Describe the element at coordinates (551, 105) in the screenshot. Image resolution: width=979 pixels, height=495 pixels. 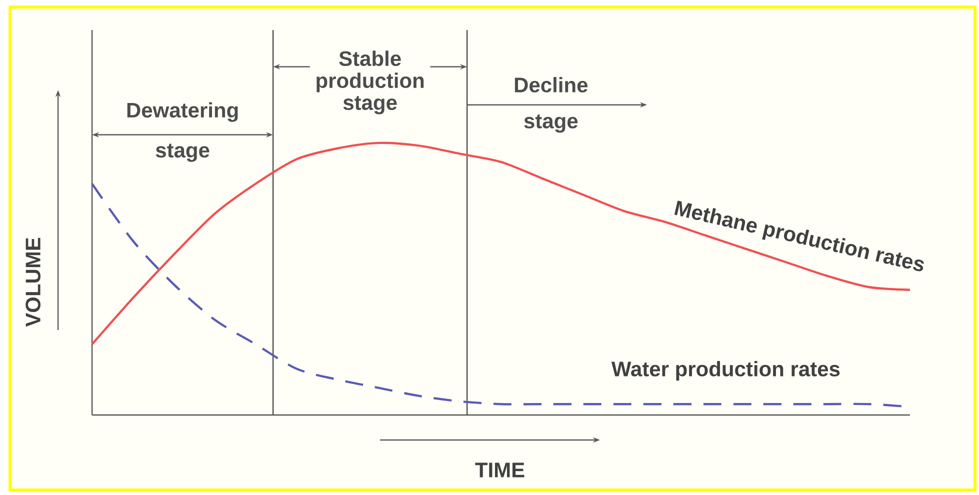
I see `text: Decline stage` at that location.